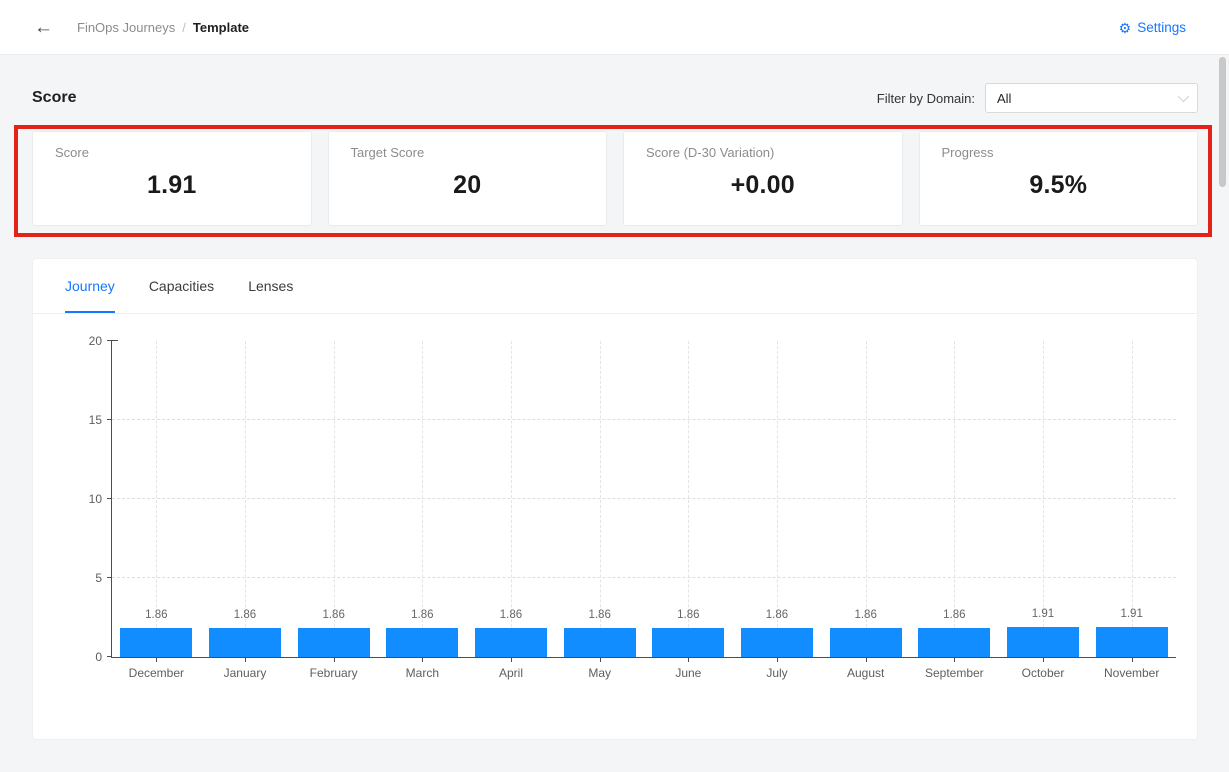 This screenshot has width=1229, height=772. Describe the element at coordinates (1091, 98) in the screenshot. I see `domain-filter-select: All` at that location.